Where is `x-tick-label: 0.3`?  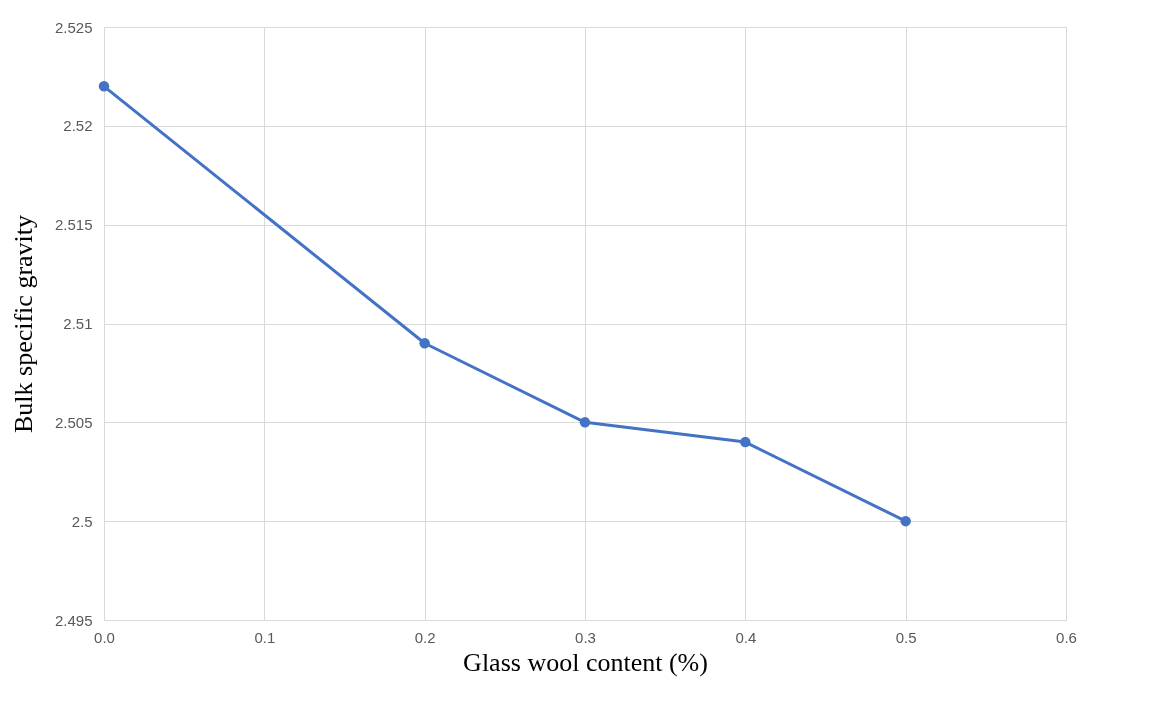
x-tick-label: 0.3 is located at coordinates (585, 637).